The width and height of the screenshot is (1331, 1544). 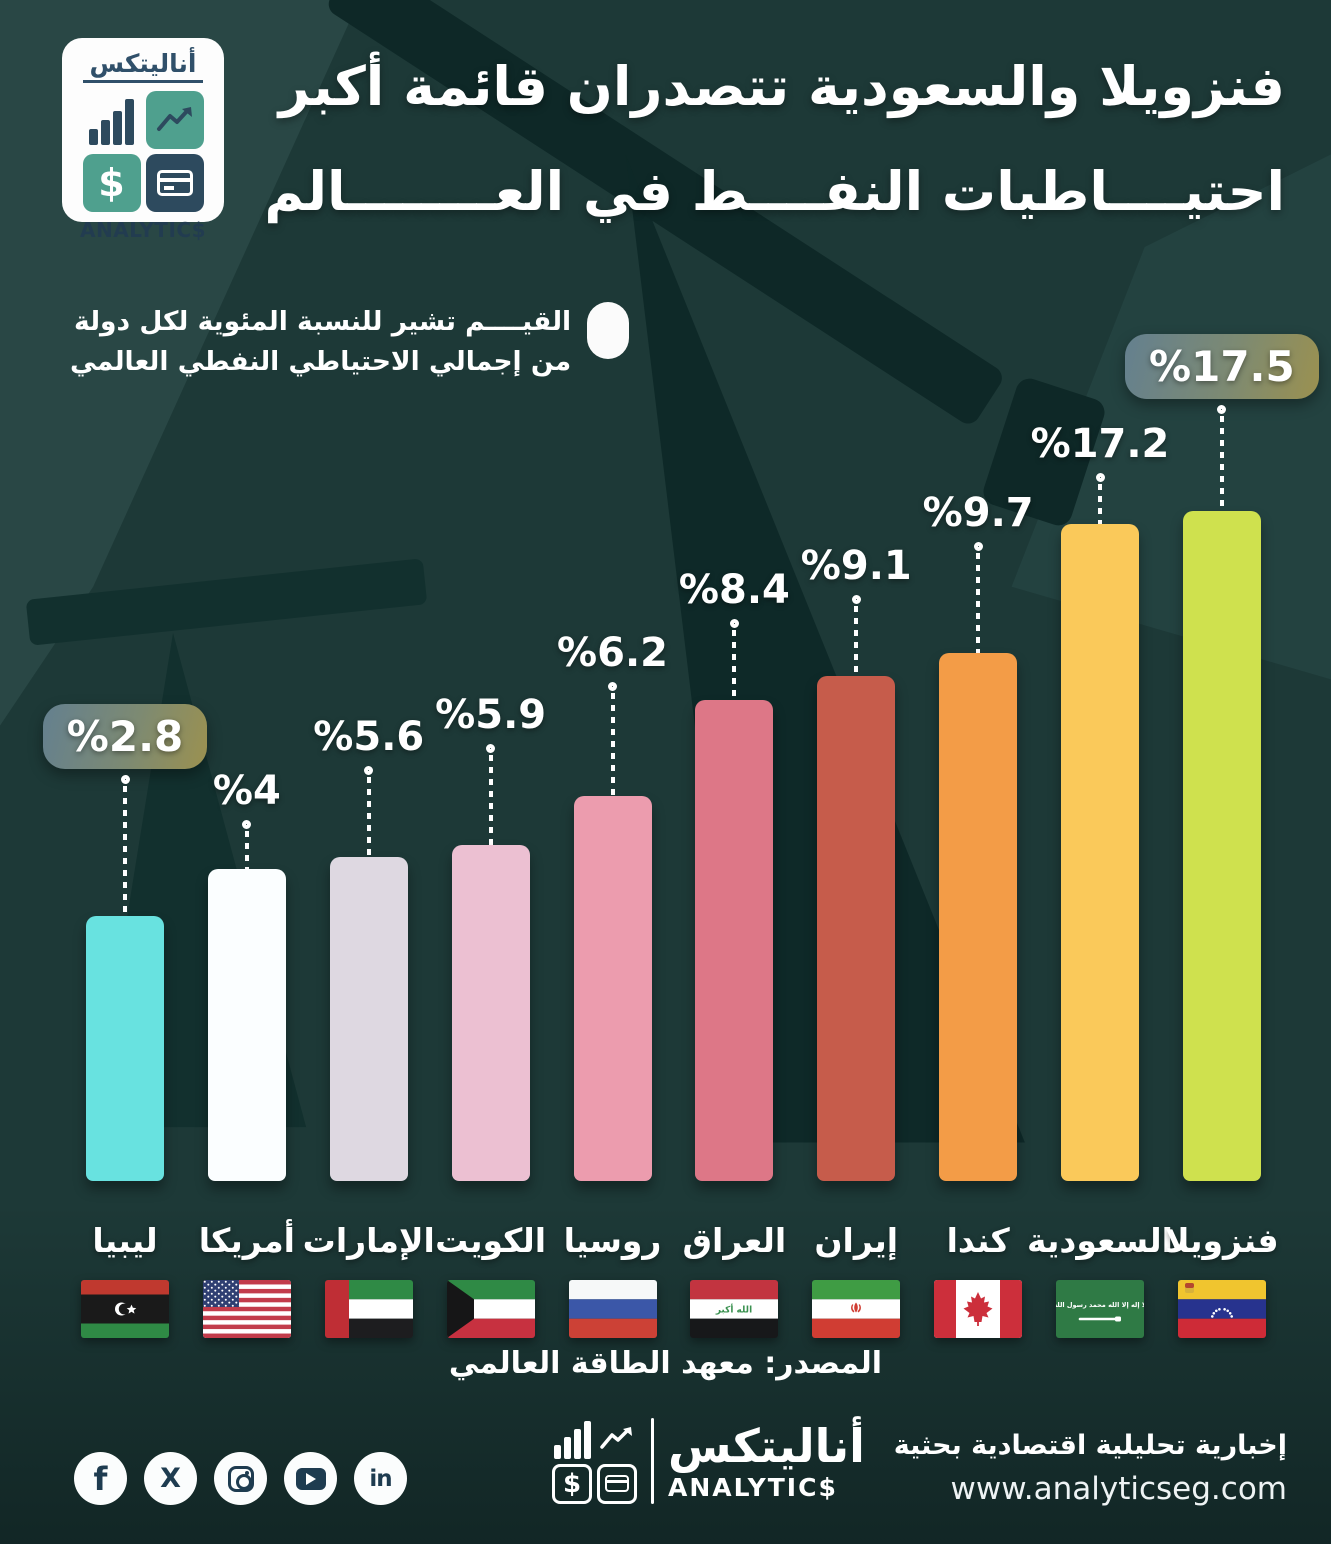 What do you see at coordinates (978, 1240) in the screenshot?
I see `country-label: كندا` at bounding box center [978, 1240].